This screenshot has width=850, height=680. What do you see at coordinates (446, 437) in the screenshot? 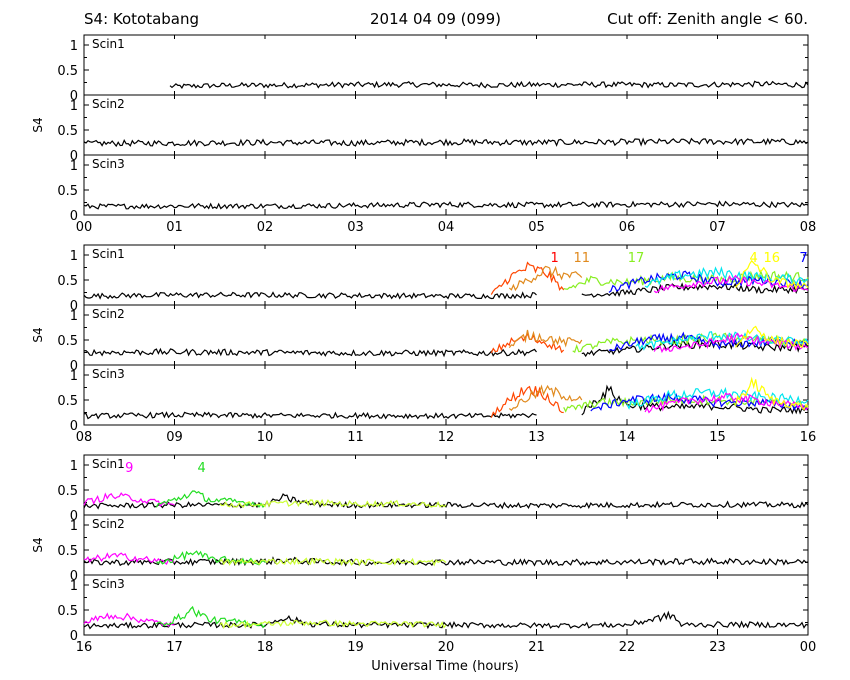
I see `x-tick-label: 12` at bounding box center [446, 437].